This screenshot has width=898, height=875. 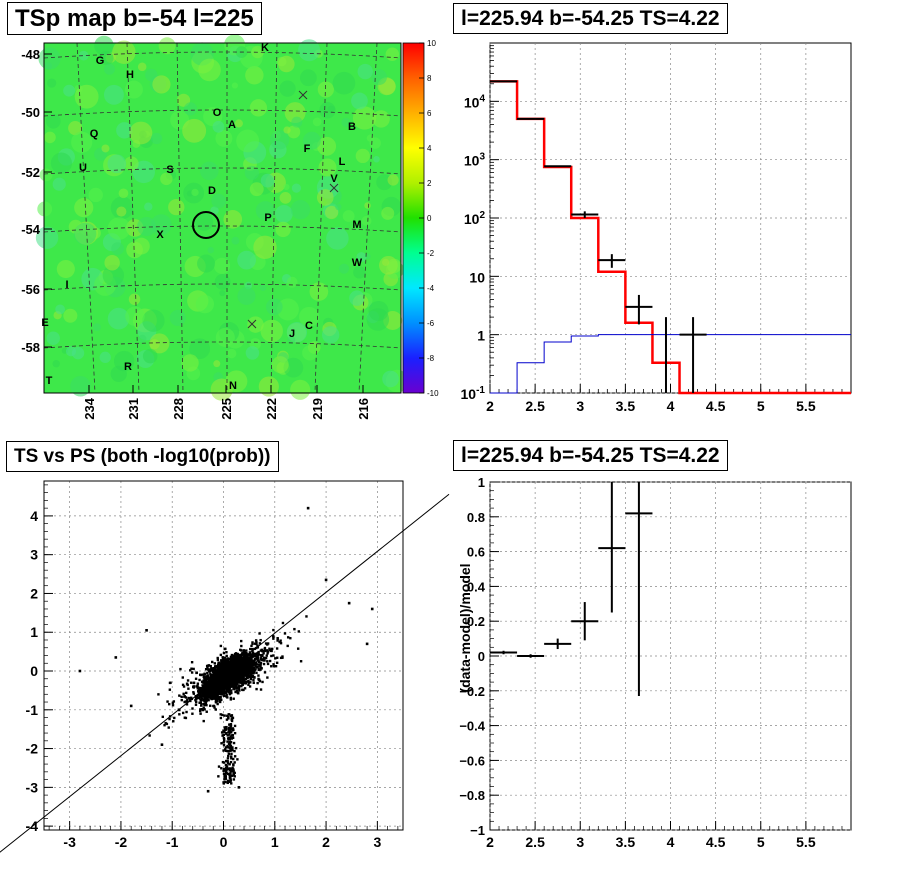 I want to click on source-label-v: V, so click(x=334, y=179).